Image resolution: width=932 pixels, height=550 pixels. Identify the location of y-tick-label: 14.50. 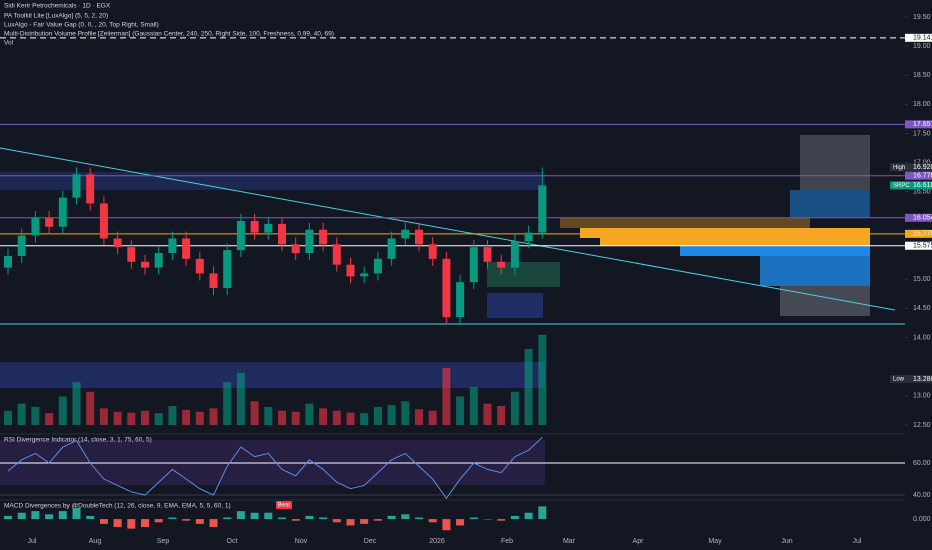
(922, 308).